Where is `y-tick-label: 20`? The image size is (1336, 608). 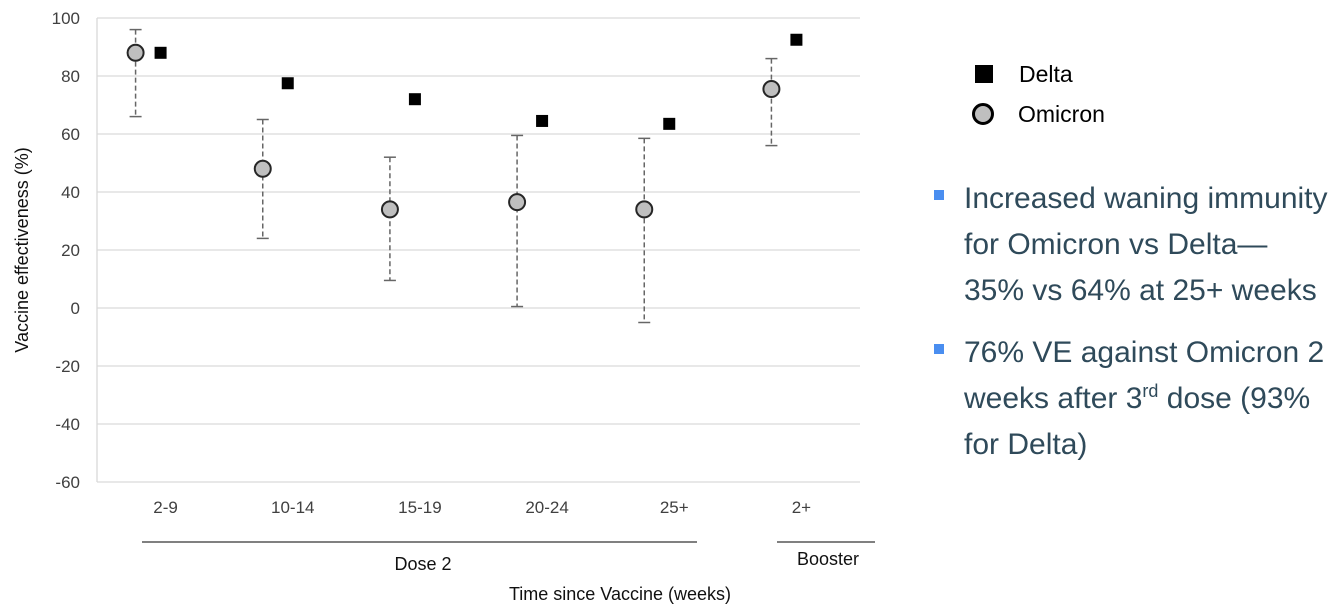
y-tick-label: 20 is located at coordinates (70, 250).